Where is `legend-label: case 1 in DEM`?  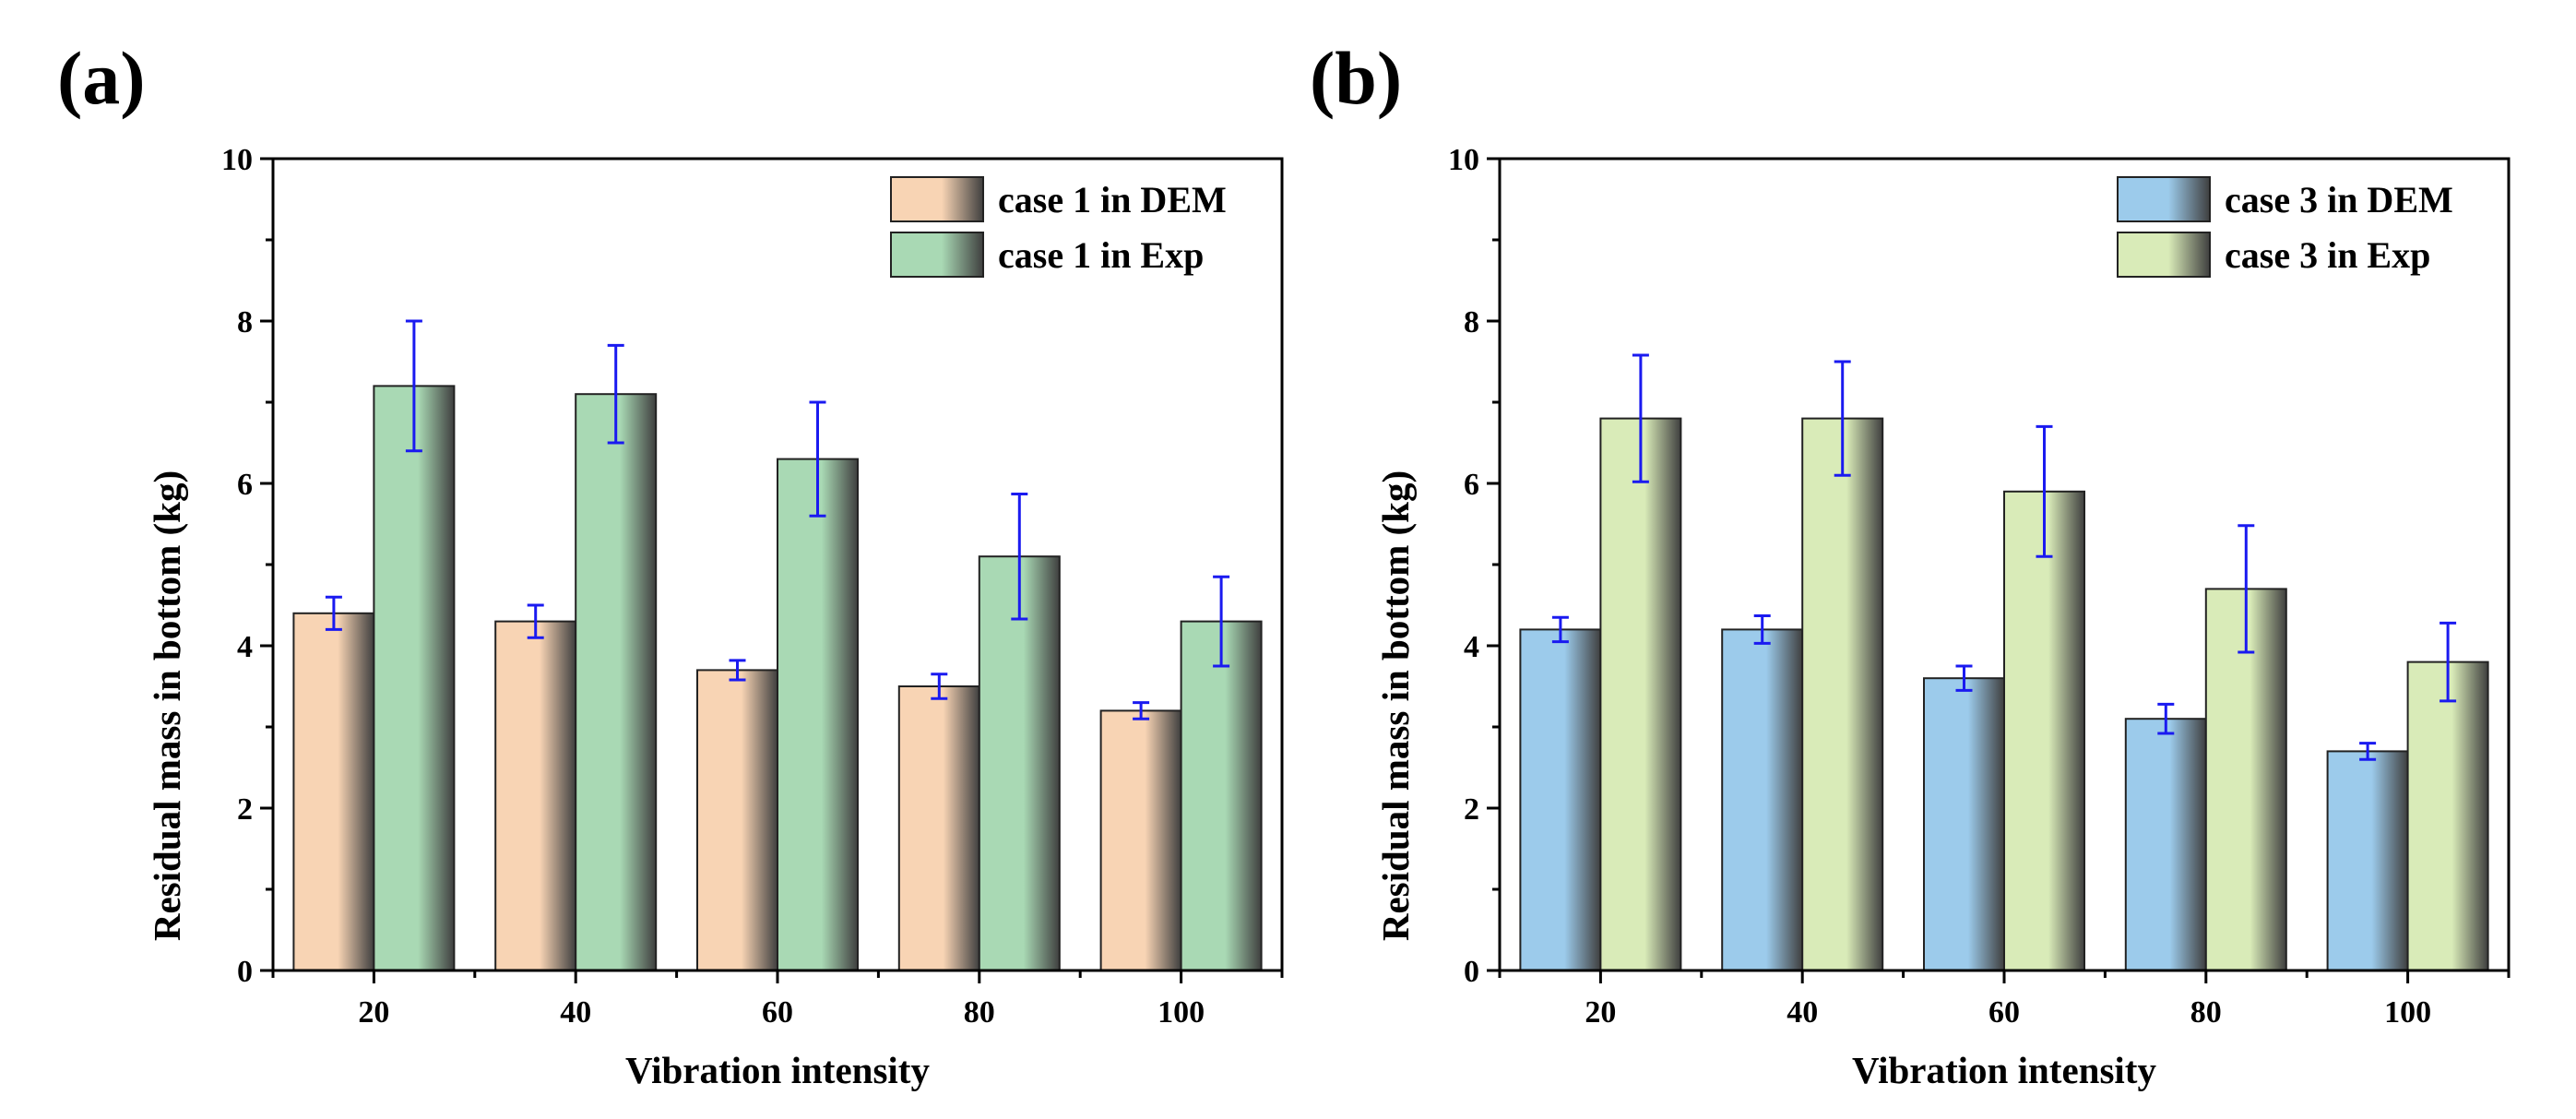 legend-label: case 1 in DEM is located at coordinates (1112, 199).